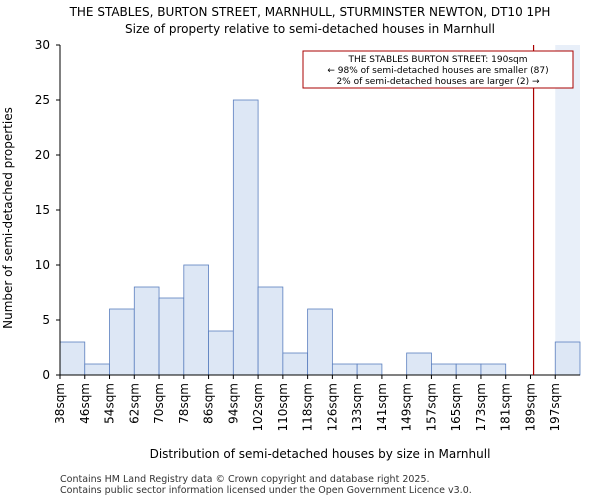  Describe the element at coordinates (209, 403) in the screenshot. I see `x-tick-label: 86sqm` at that location.